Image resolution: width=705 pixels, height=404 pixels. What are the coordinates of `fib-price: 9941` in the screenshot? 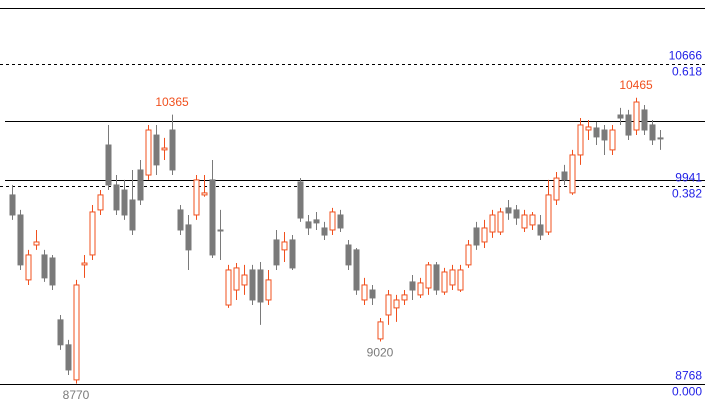 It's located at (688, 178).